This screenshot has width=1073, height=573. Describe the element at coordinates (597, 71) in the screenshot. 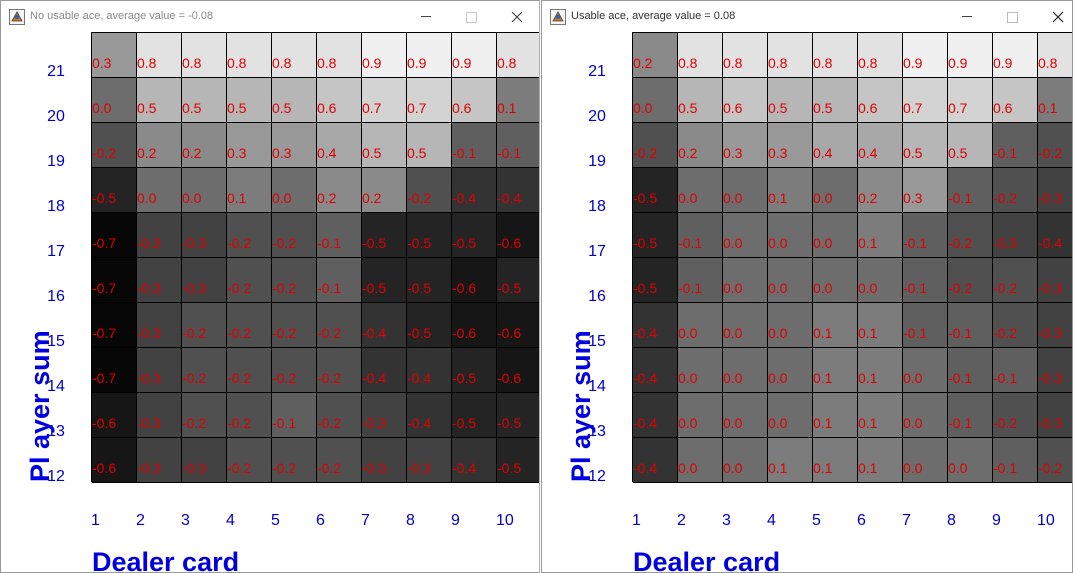

I see `player-sum-label: 21` at that location.